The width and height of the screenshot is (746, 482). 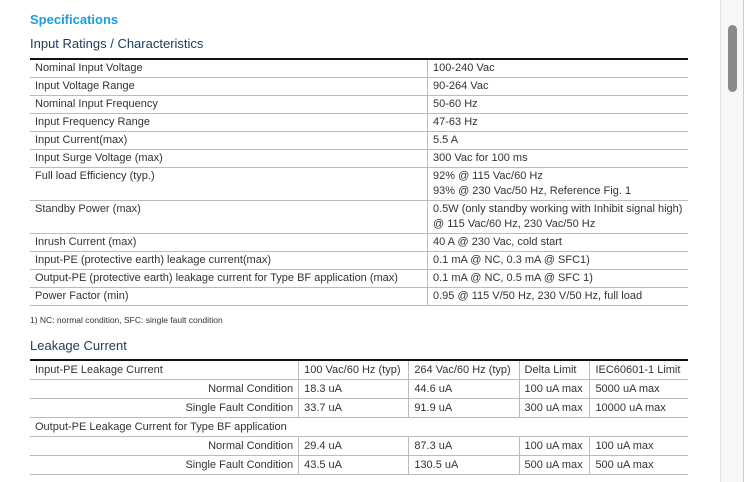 What do you see at coordinates (117, 43) in the screenshot?
I see `section-title-input-ratings: Input Ratings / Characteristics` at bounding box center [117, 43].